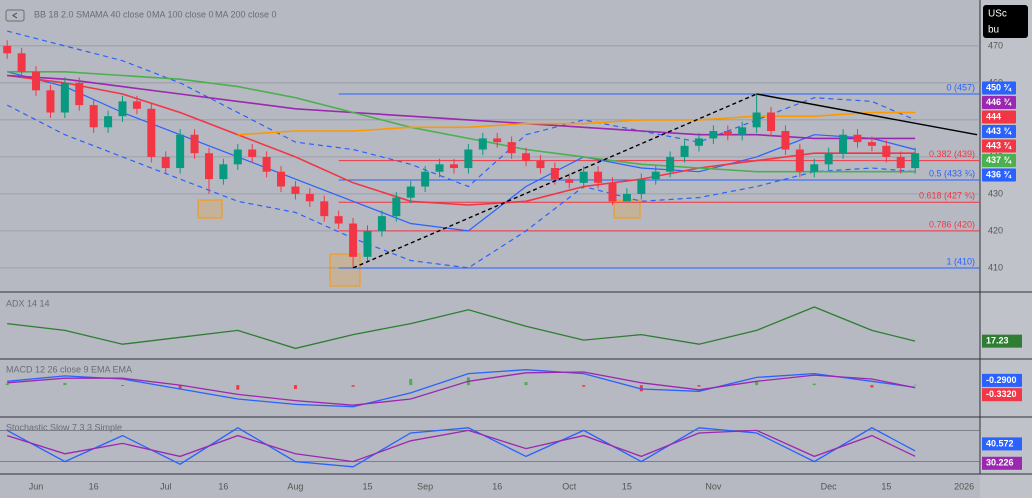 The image size is (1032, 498). What do you see at coordinates (569, 486) in the screenshot?
I see `x-tick-label: Oct` at bounding box center [569, 486].